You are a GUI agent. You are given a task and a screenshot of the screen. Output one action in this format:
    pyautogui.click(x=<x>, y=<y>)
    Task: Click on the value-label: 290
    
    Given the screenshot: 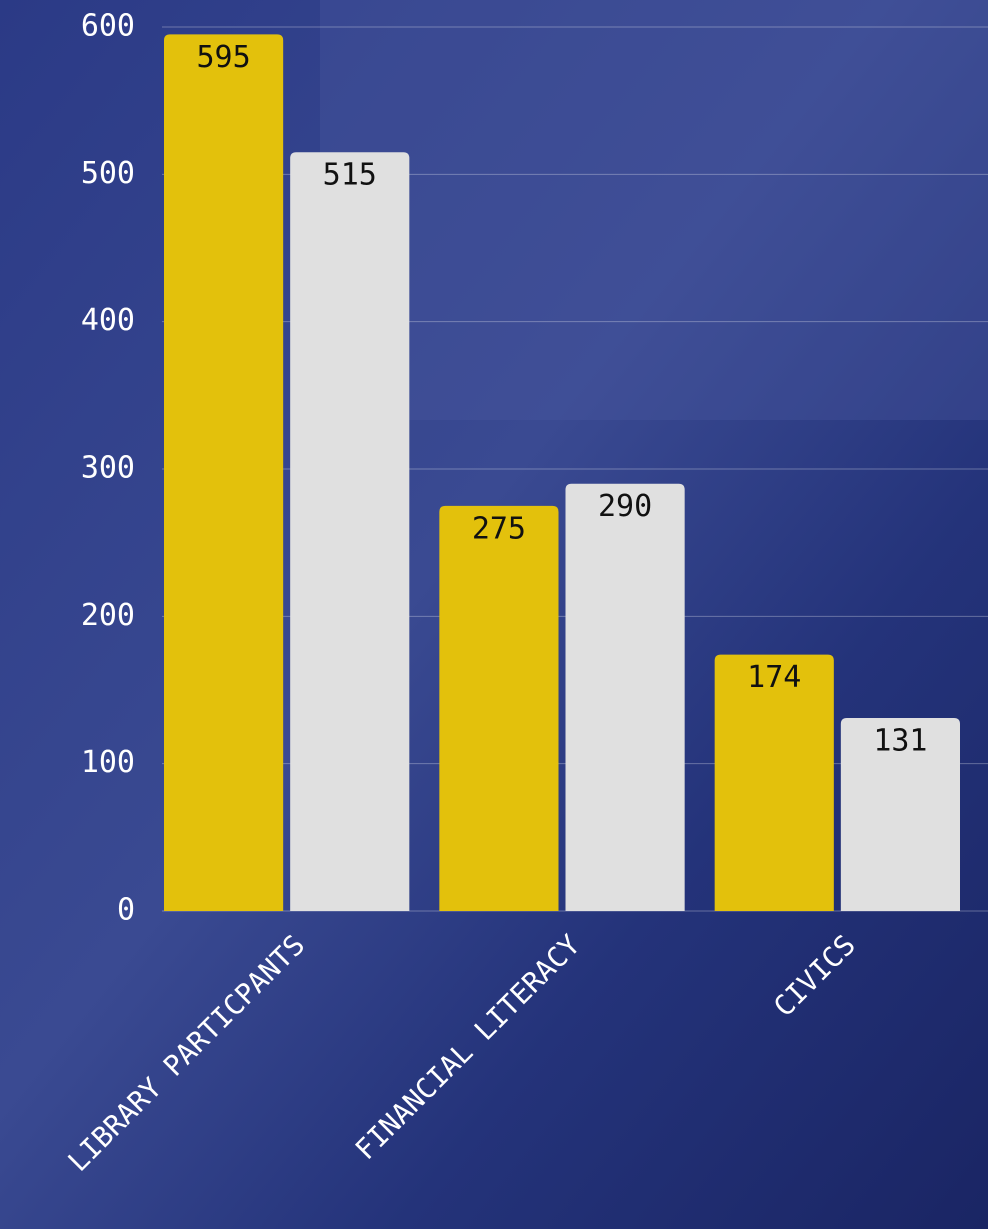 What is the action you would take?
    pyautogui.click(x=625, y=506)
    